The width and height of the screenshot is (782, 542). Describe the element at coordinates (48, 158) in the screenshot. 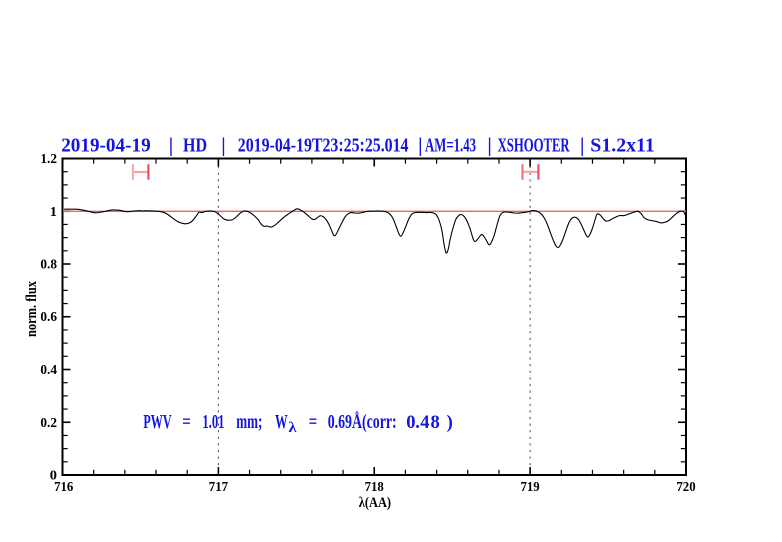

I see `svg-text: 1.2` at that location.